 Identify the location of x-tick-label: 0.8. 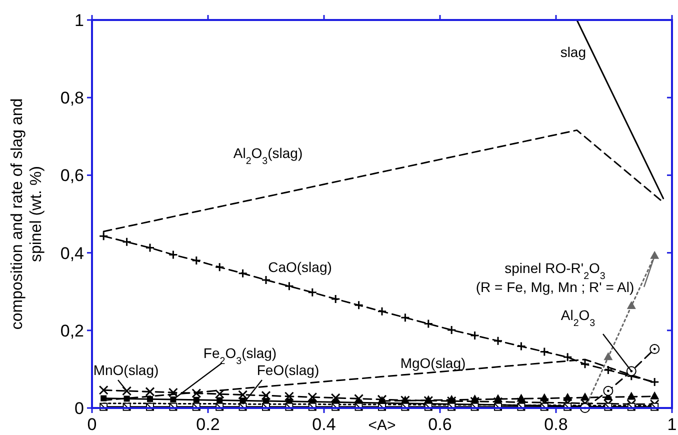
(556, 424).